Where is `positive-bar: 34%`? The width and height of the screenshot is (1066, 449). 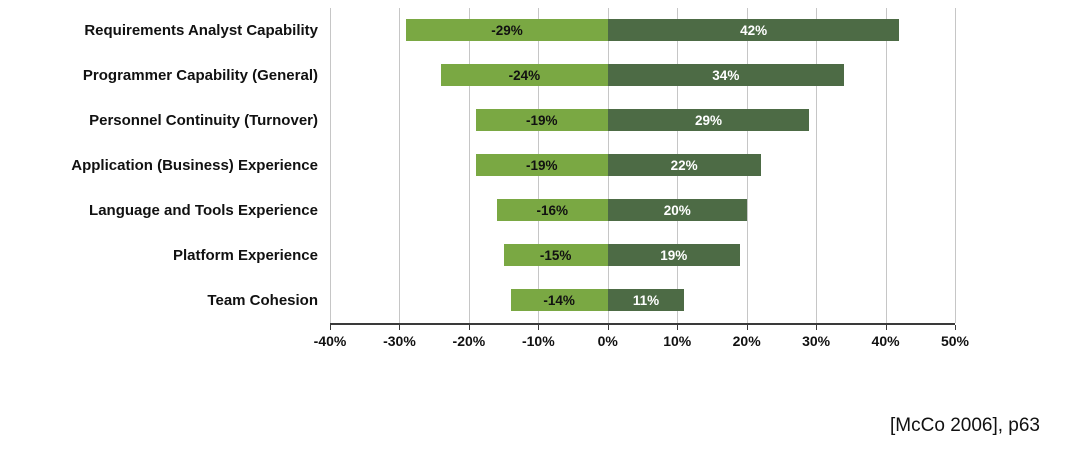
positive-bar: 34% is located at coordinates (725, 75).